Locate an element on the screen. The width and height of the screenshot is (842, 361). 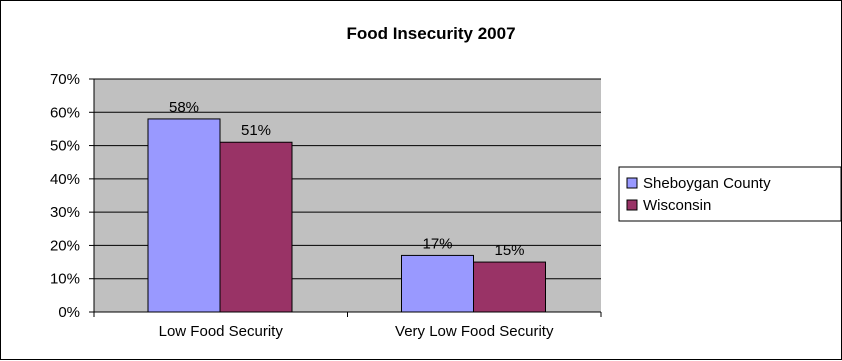
chart-title: Food Insecurity 2007 is located at coordinates (430, 33).